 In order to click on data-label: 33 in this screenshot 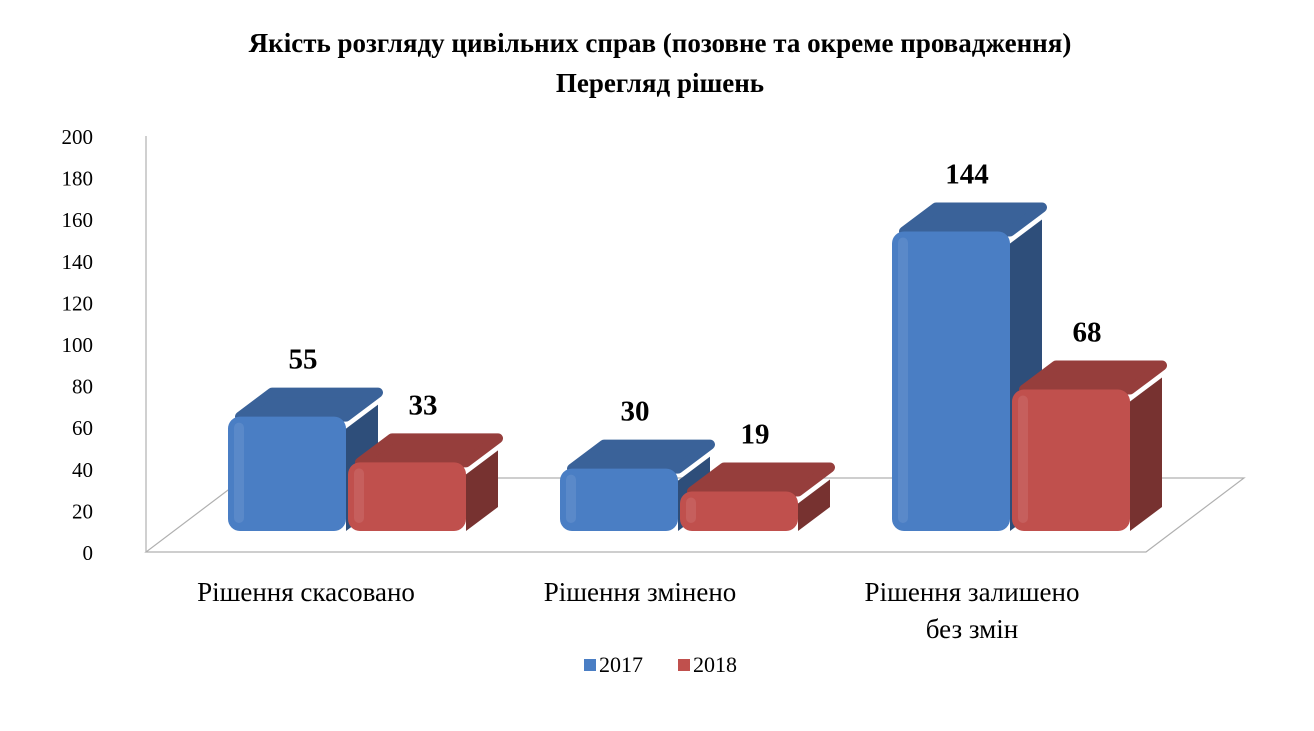, I will do `click(423, 405)`.